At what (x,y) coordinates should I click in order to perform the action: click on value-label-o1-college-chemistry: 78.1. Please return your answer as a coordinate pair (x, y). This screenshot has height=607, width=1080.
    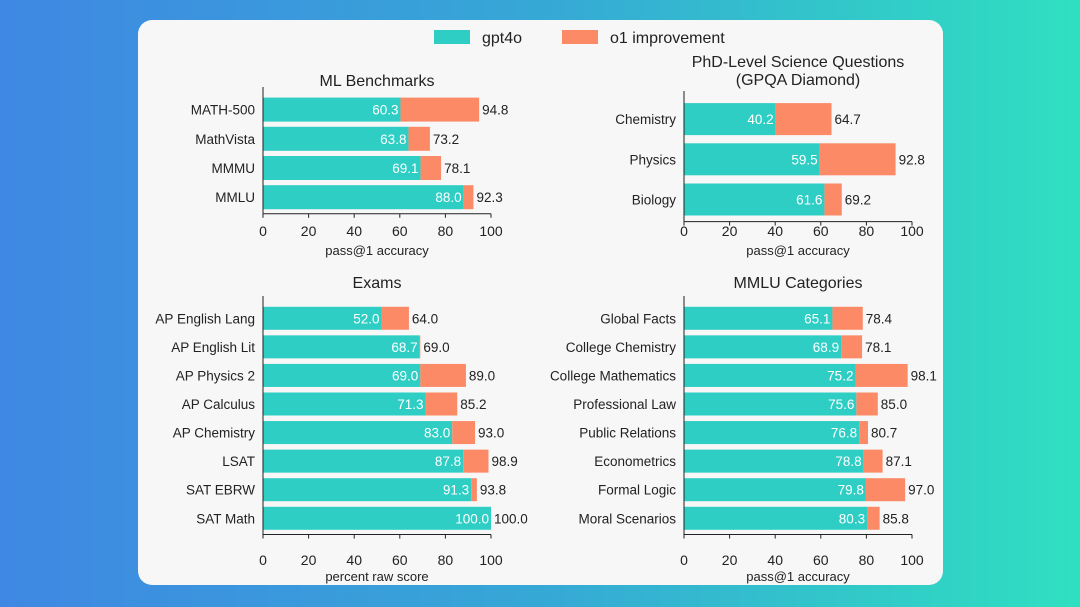
    Looking at the image, I should click on (878, 347).